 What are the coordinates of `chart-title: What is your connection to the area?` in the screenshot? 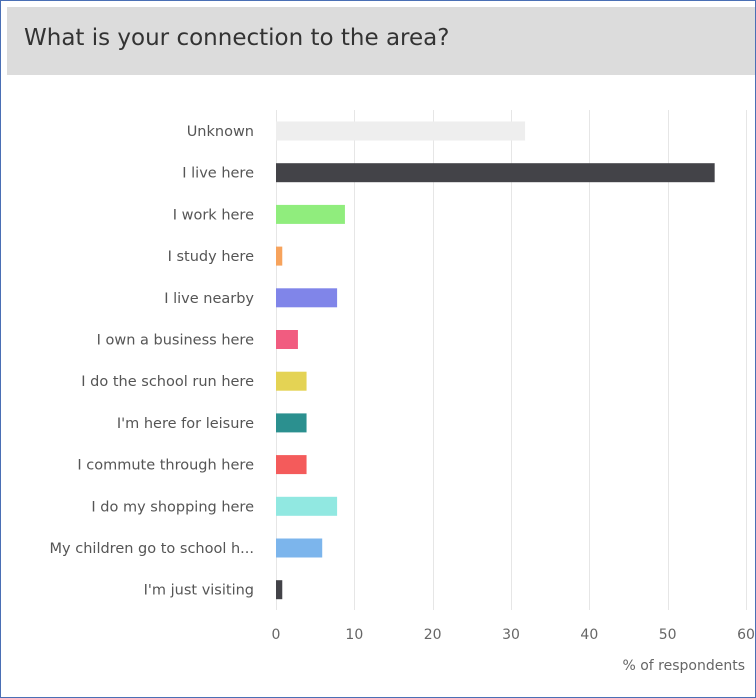 It's located at (237, 38).